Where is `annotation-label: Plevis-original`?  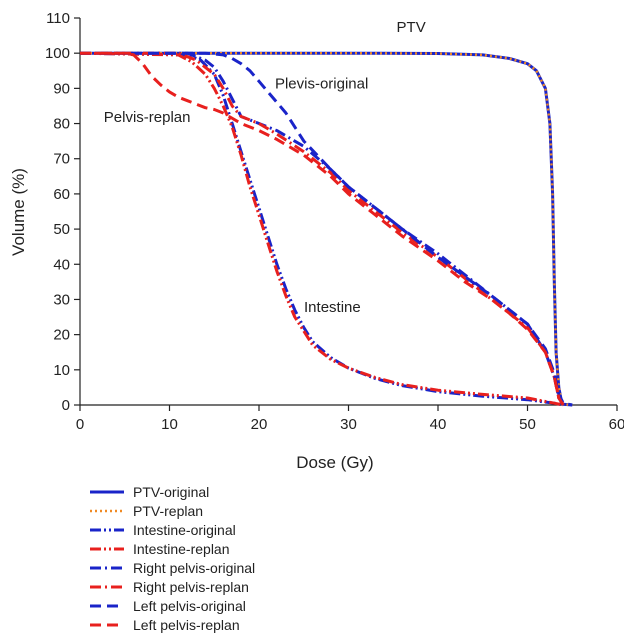
annotation-label: Plevis-original is located at coordinates (321, 83).